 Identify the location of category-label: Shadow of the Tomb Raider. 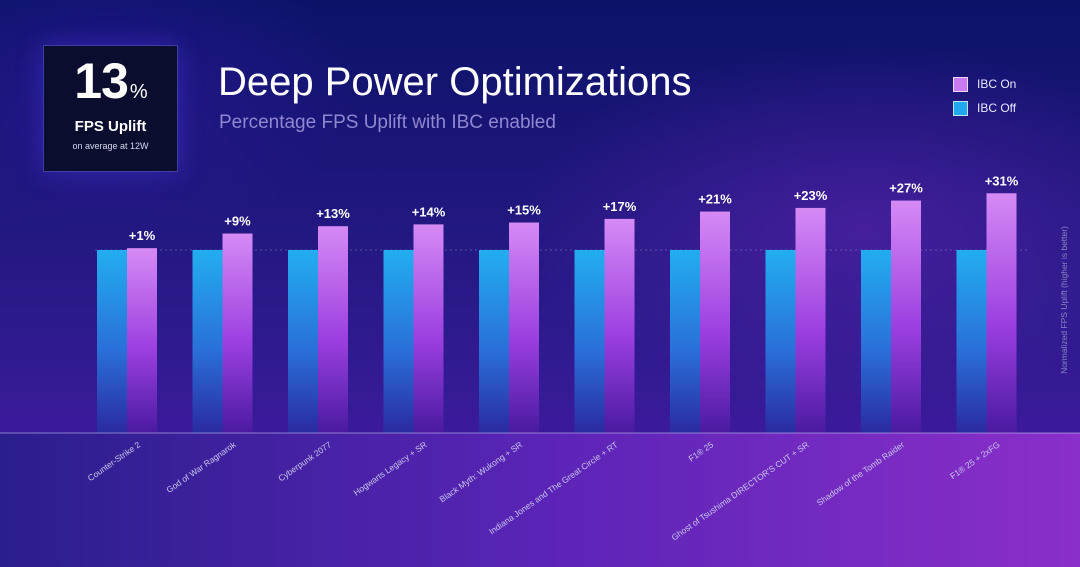
(861, 473).